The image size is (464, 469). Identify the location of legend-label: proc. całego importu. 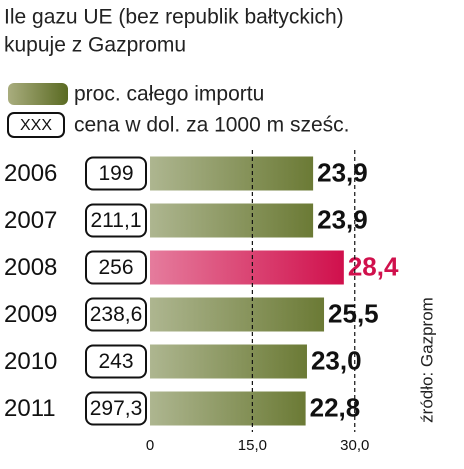
(169, 94).